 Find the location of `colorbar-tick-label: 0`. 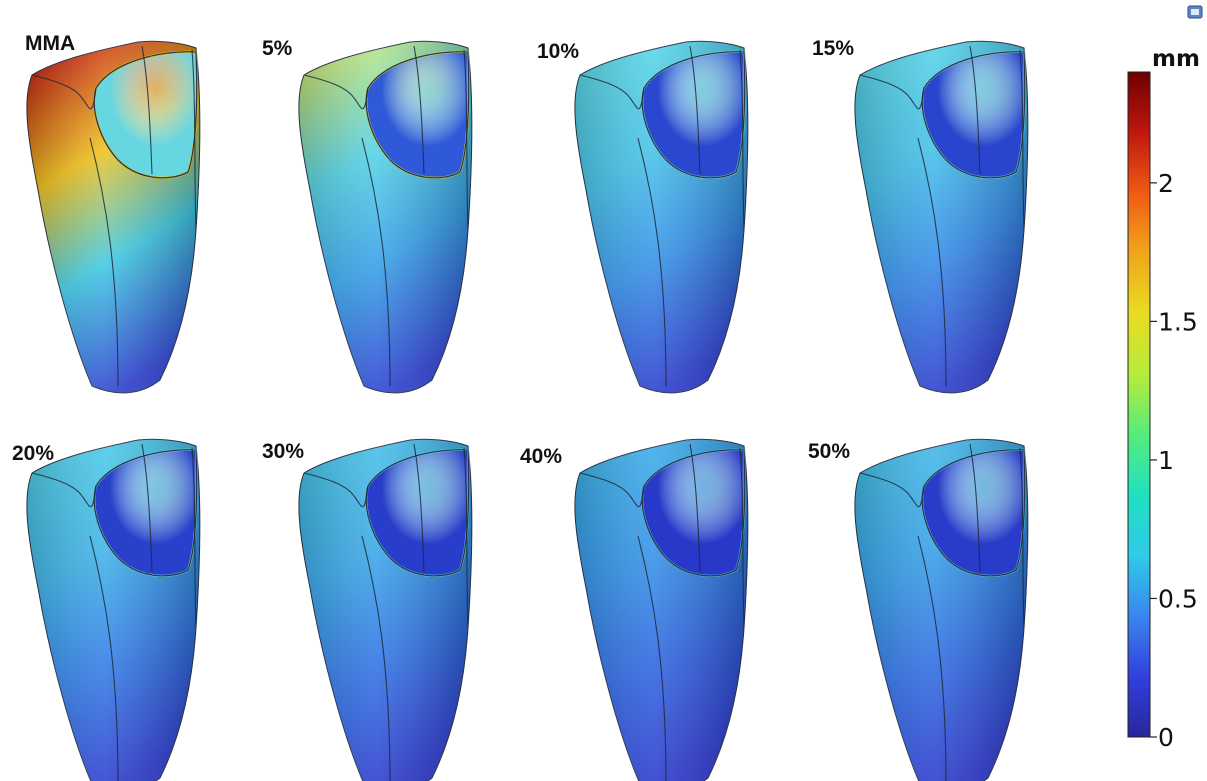

colorbar-tick-label: 0 is located at coordinates (1166, 737).